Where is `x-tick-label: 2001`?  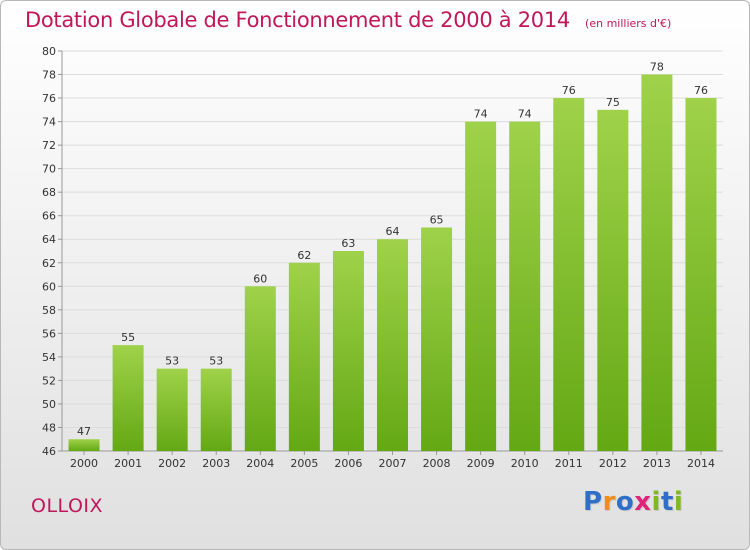
x-tick-label: 2001 is located at coordinates (128, 463).